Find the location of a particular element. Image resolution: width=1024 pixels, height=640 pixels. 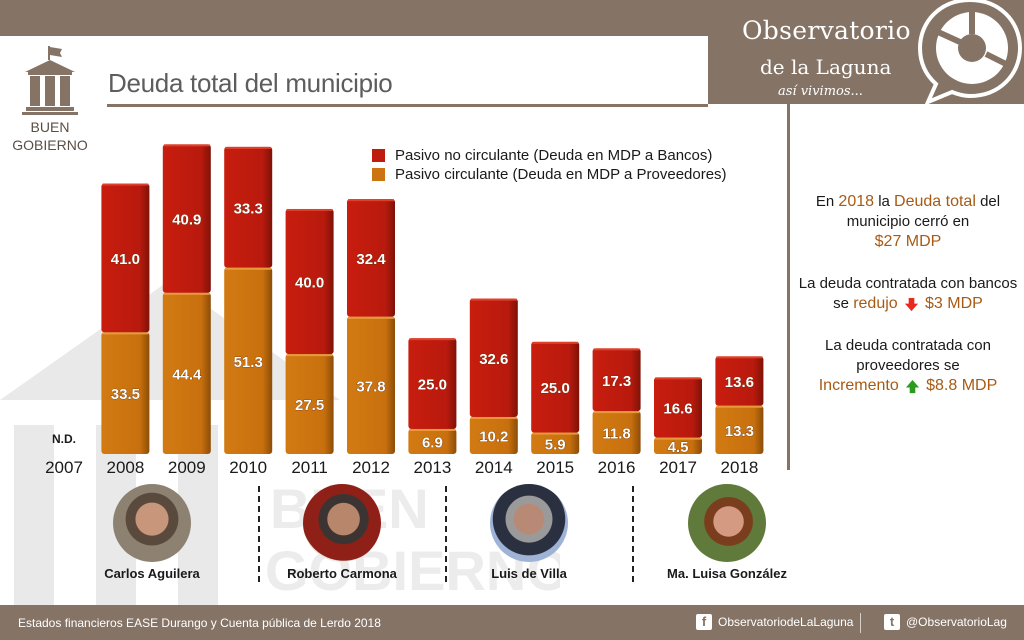

page-title: Deuda total del municipio is located at coordinates (250, 83).